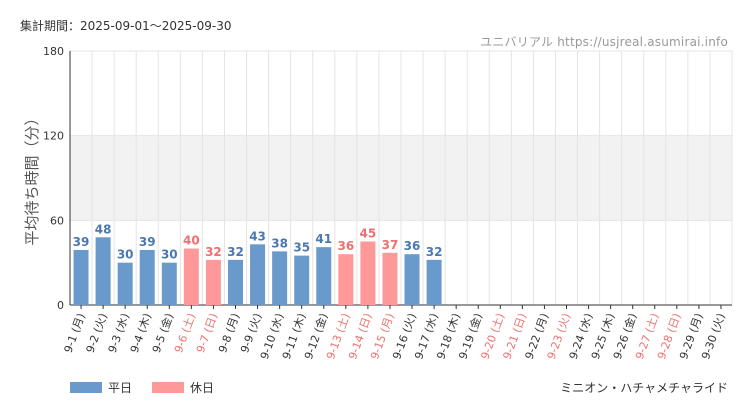 This screenshot has width=750, height=410. Describe the element at coordinates (390, 245) in the screenshot. I see `bar-value-label: 37` at that location.